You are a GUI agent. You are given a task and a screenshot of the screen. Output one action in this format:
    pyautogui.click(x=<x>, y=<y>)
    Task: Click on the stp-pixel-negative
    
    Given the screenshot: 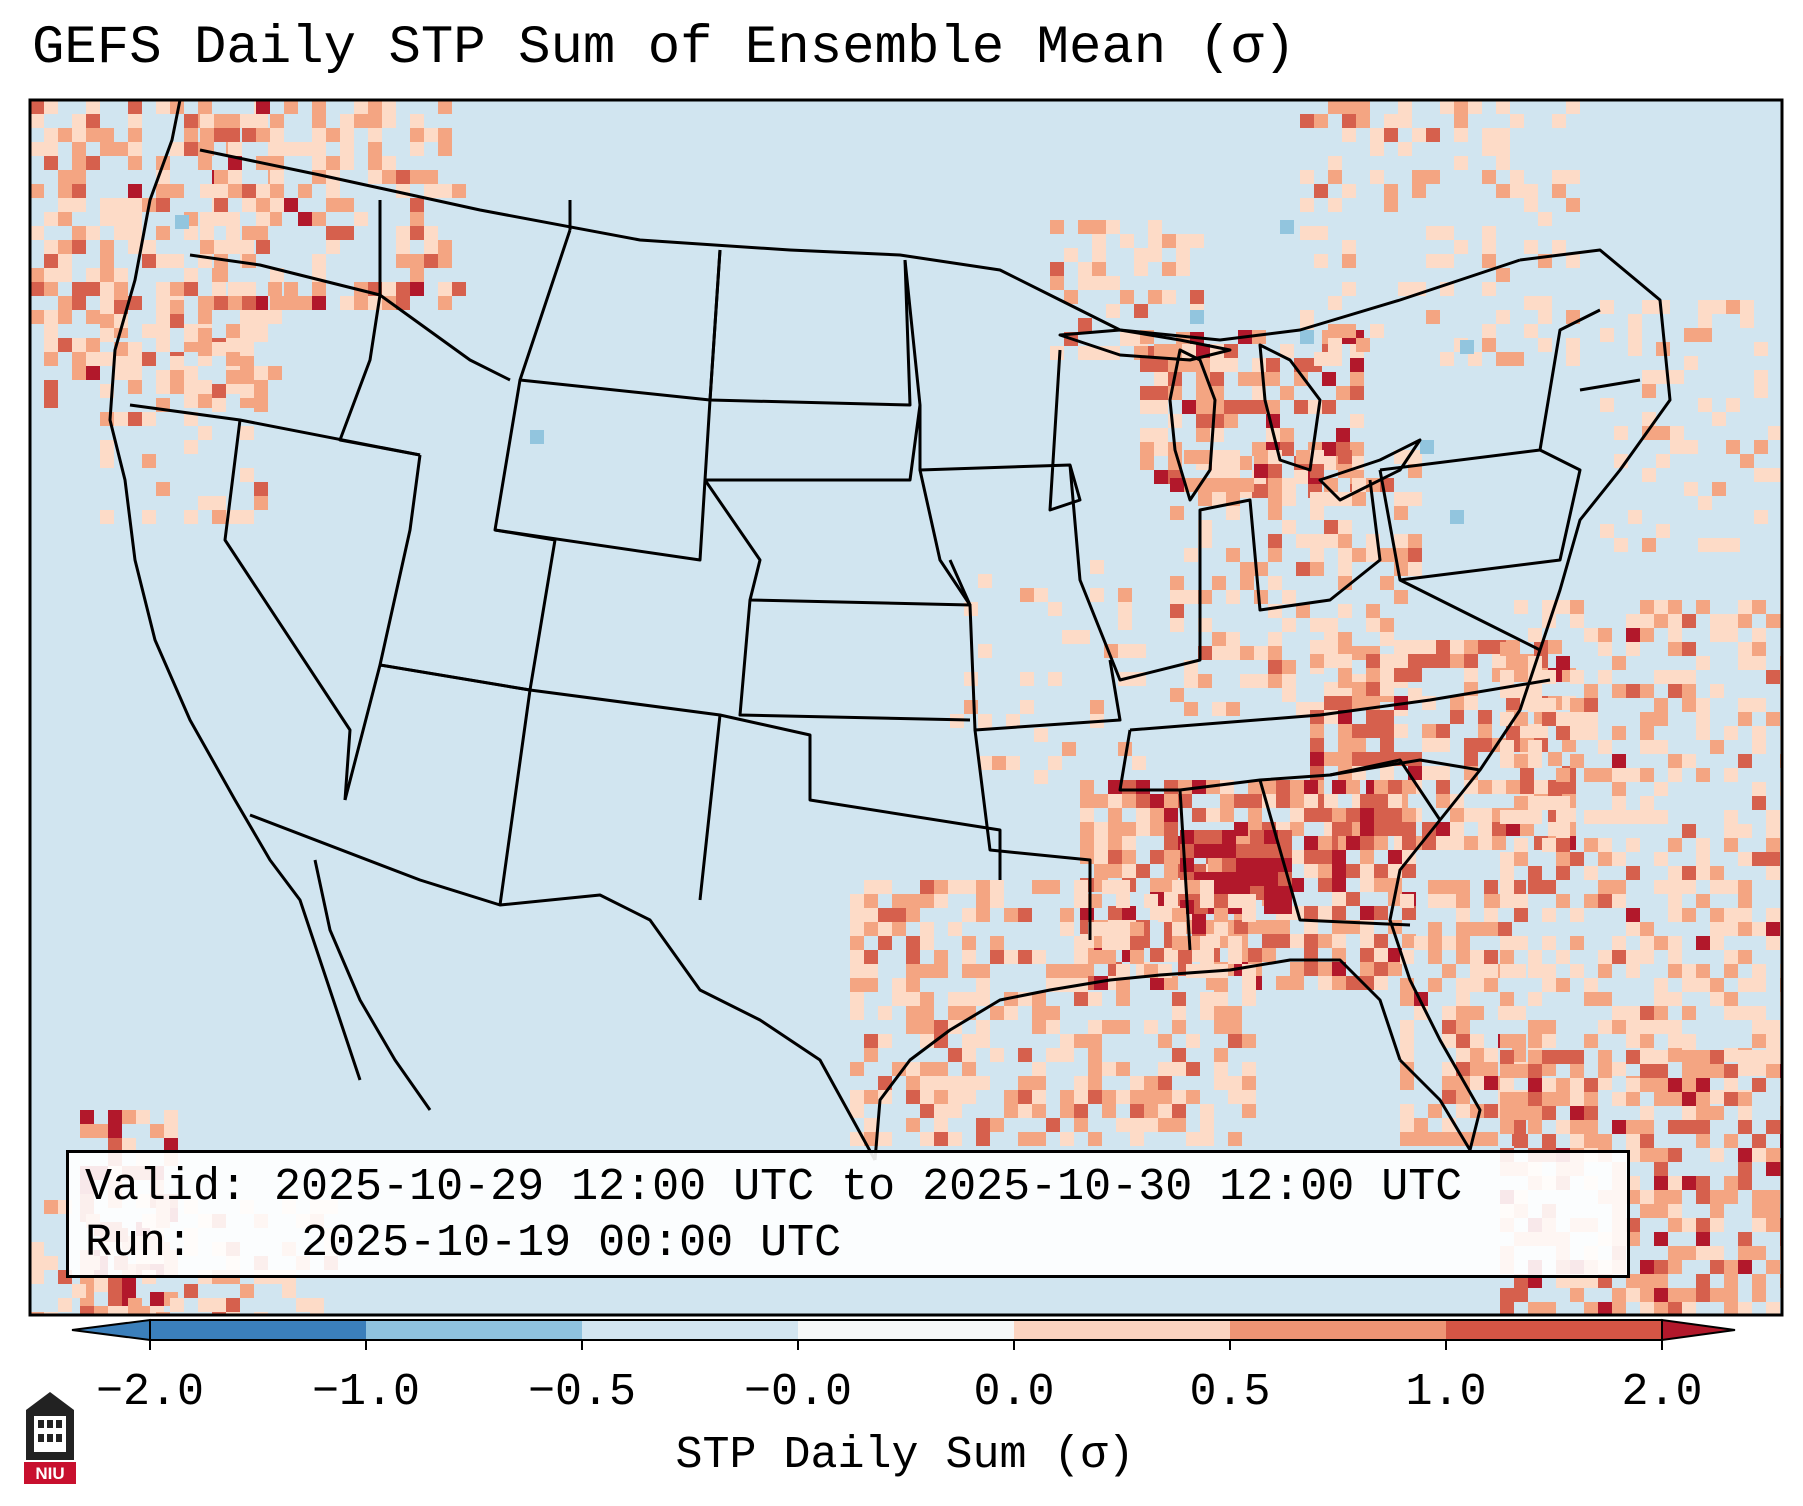 What is the action you would take?
    pyautogui.click(x=1457, y=517)
    